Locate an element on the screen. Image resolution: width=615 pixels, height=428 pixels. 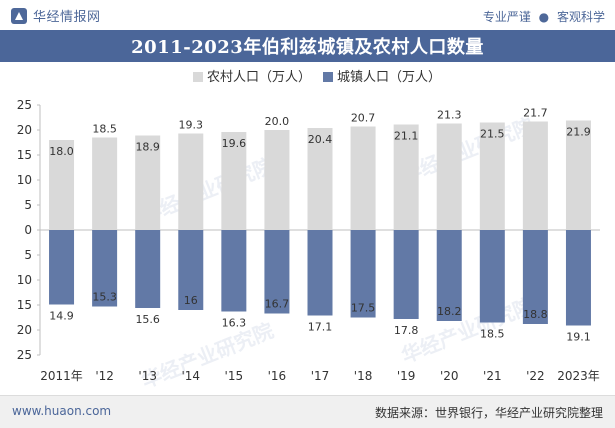
data-label-urban: 14.9 is located at coordinates (61, 316).